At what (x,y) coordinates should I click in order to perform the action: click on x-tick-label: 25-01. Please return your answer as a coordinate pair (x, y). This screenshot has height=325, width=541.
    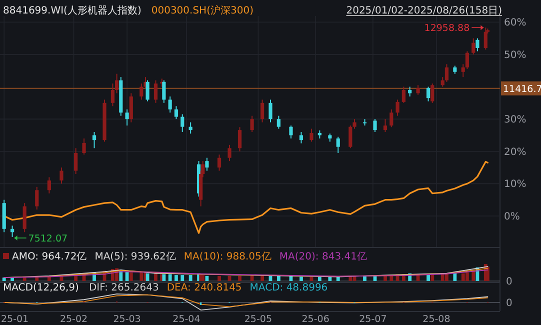
    Looking at the image, I should click on (15, 319).